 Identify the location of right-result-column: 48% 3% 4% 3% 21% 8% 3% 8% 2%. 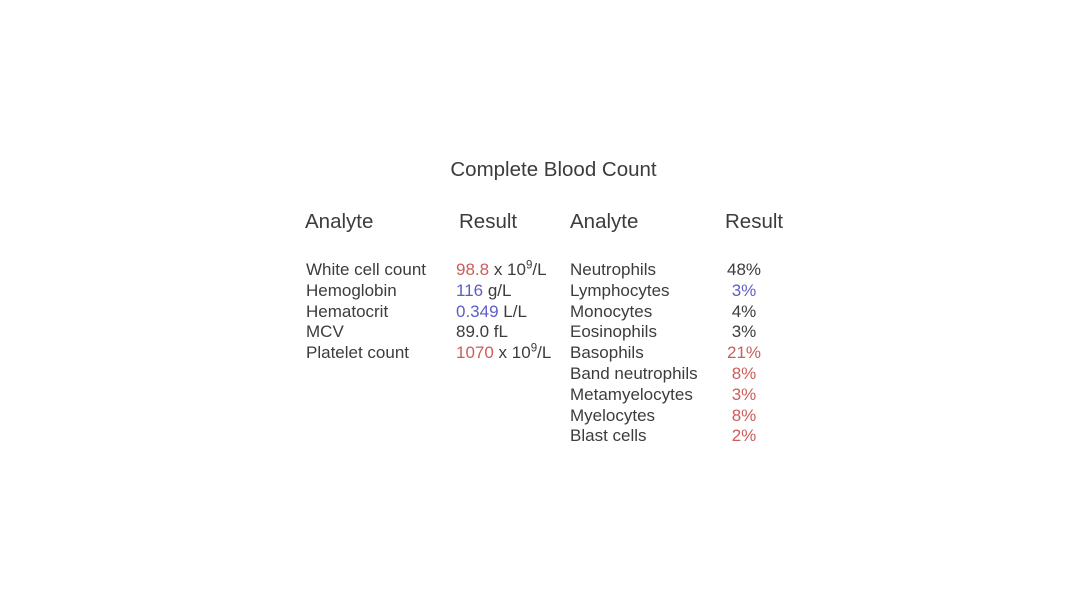
(744, 353).